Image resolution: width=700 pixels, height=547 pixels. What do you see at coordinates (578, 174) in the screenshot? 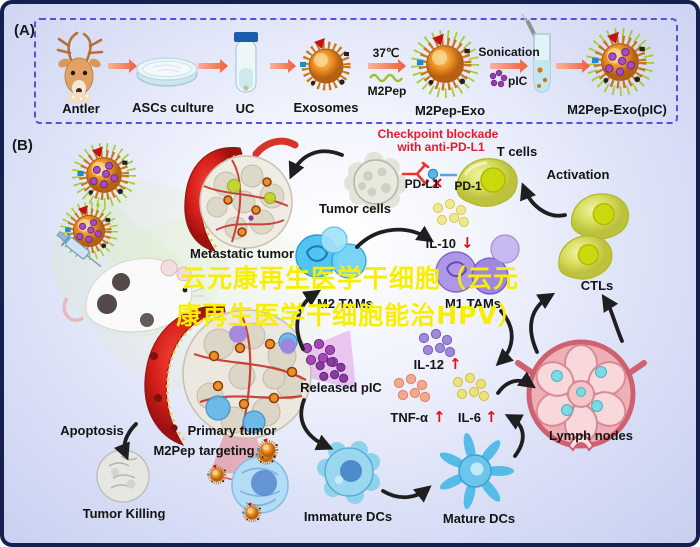
I see `label-activation: Activation` at bounding box center [578, 174].